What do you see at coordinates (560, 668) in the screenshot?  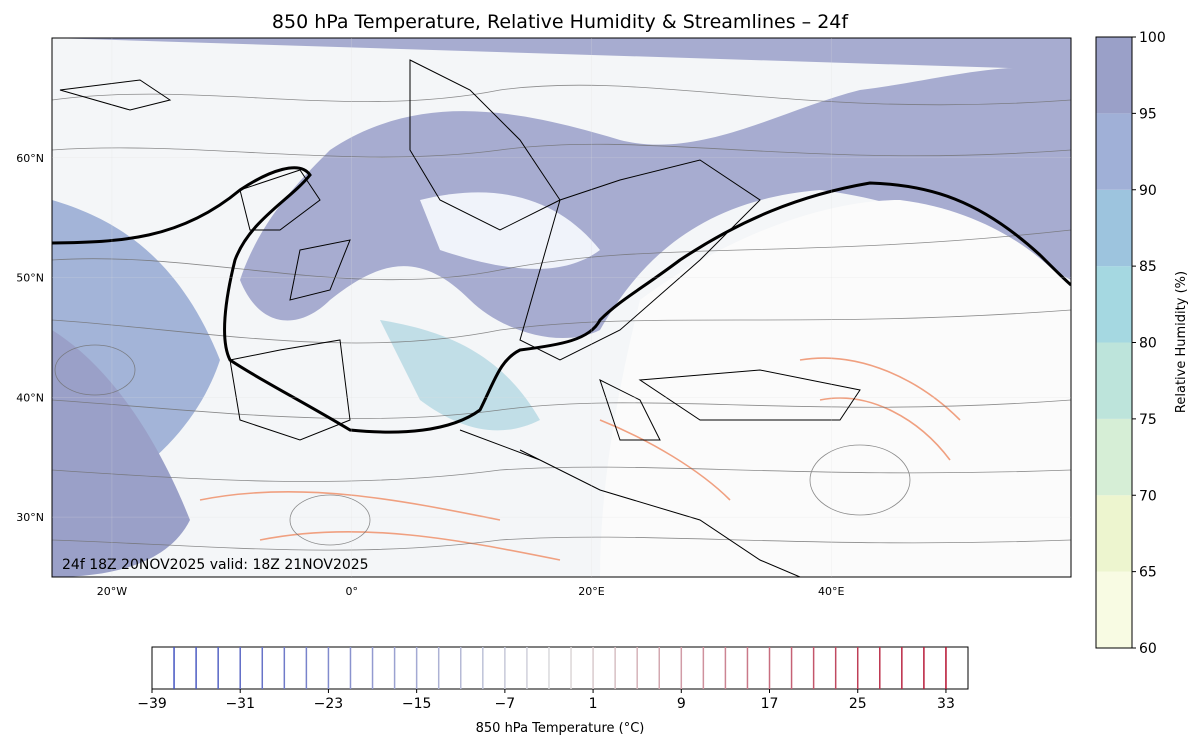 I see `temp-frame` at bounding box center [560, 668].